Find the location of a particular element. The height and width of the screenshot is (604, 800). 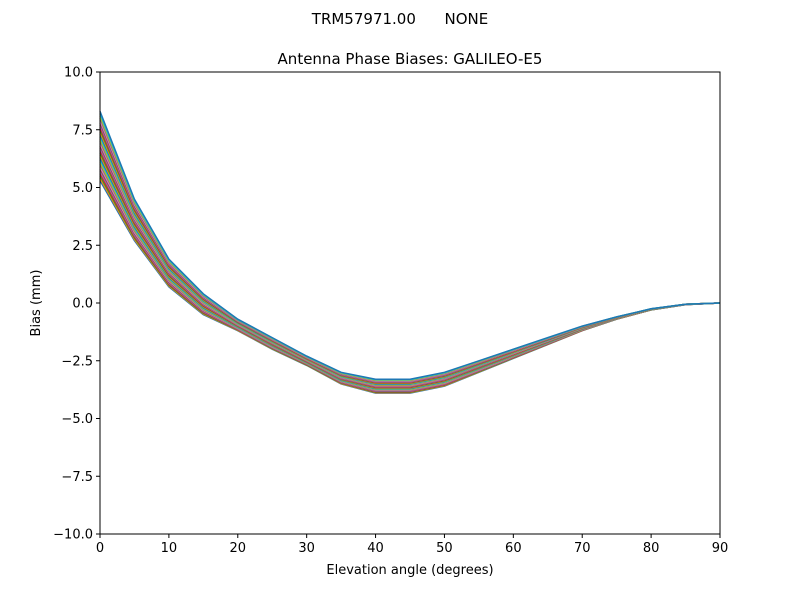

y-axis: −10.0 −7.5 −5.0 −2.5 0.0 2.5 5.0 7.5 10.0 is located at coordinates (76, 304).